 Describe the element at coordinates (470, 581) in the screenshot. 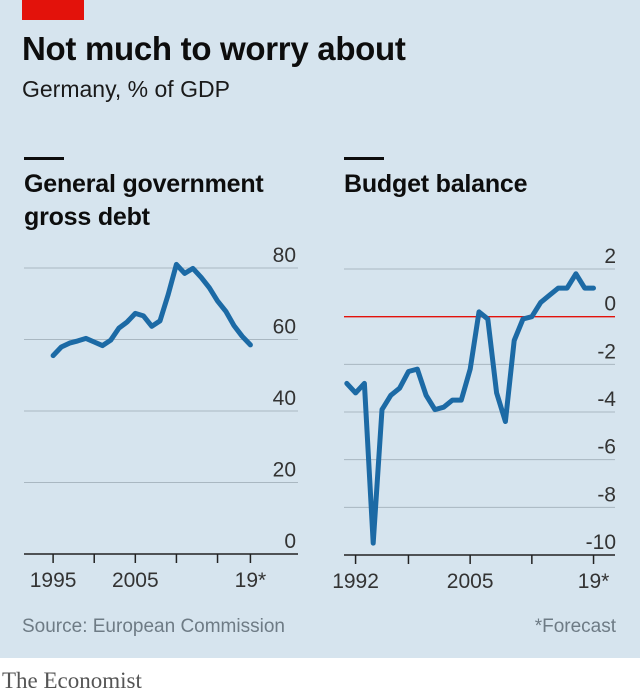

I see `balance-x-tick-label: 2005` at that location.